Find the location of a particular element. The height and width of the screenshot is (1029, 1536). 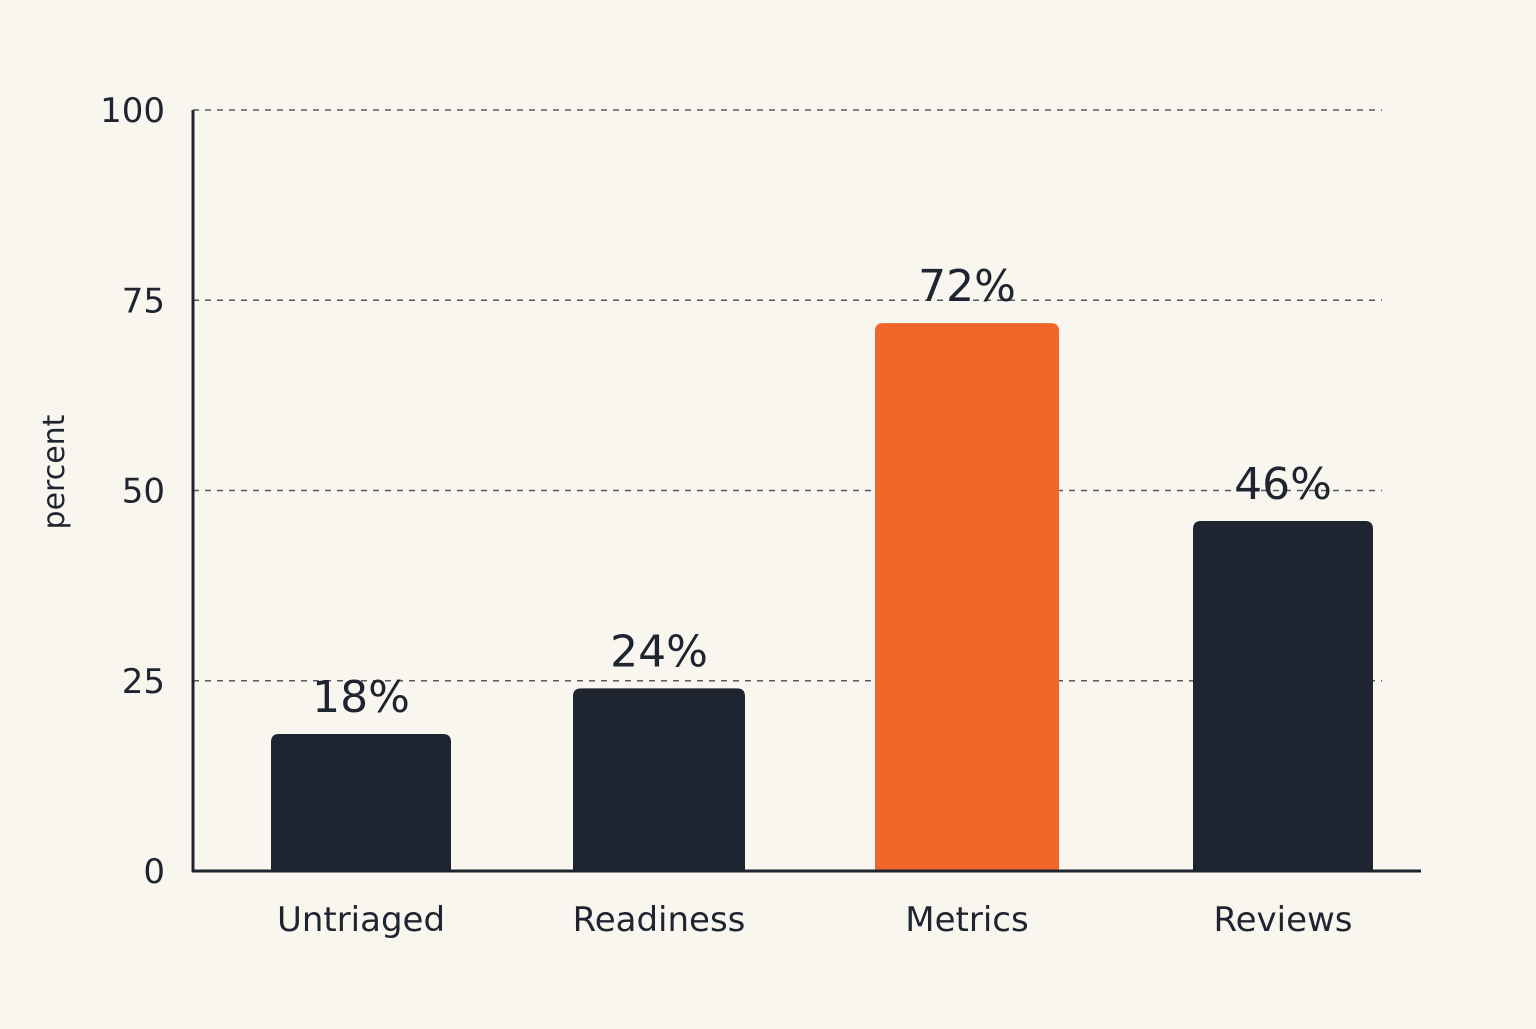

bar-readiness is located at coordinates (659, 779).